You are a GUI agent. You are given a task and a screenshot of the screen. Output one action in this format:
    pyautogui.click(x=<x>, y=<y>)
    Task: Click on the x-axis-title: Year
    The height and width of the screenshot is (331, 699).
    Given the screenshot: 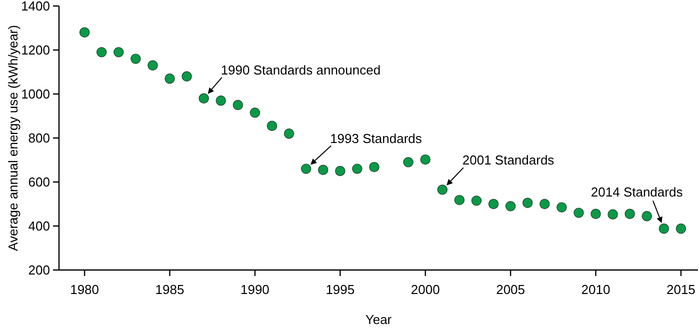 What is the action you would take?
    pyautogui.click(x=378, y=319)
    